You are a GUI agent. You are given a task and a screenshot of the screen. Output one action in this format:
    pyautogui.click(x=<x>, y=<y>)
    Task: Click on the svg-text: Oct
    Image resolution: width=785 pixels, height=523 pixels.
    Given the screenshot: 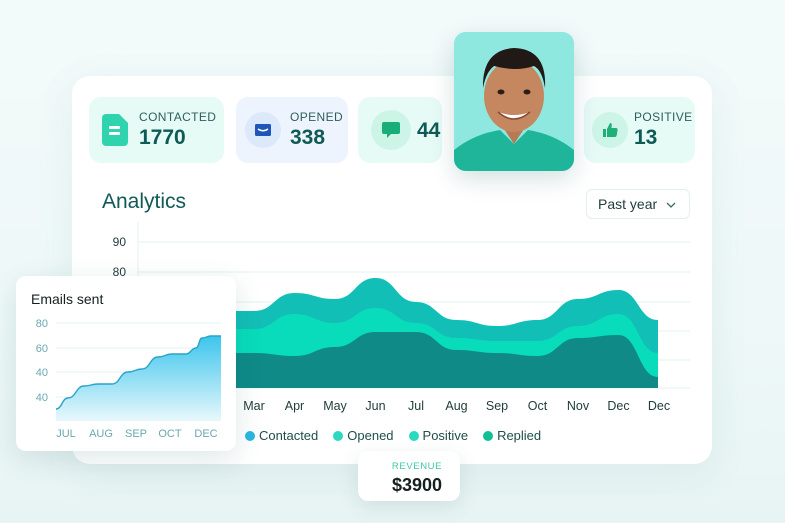 What is the action you would take?
    pyautogui.click(x=538, y=406)
    